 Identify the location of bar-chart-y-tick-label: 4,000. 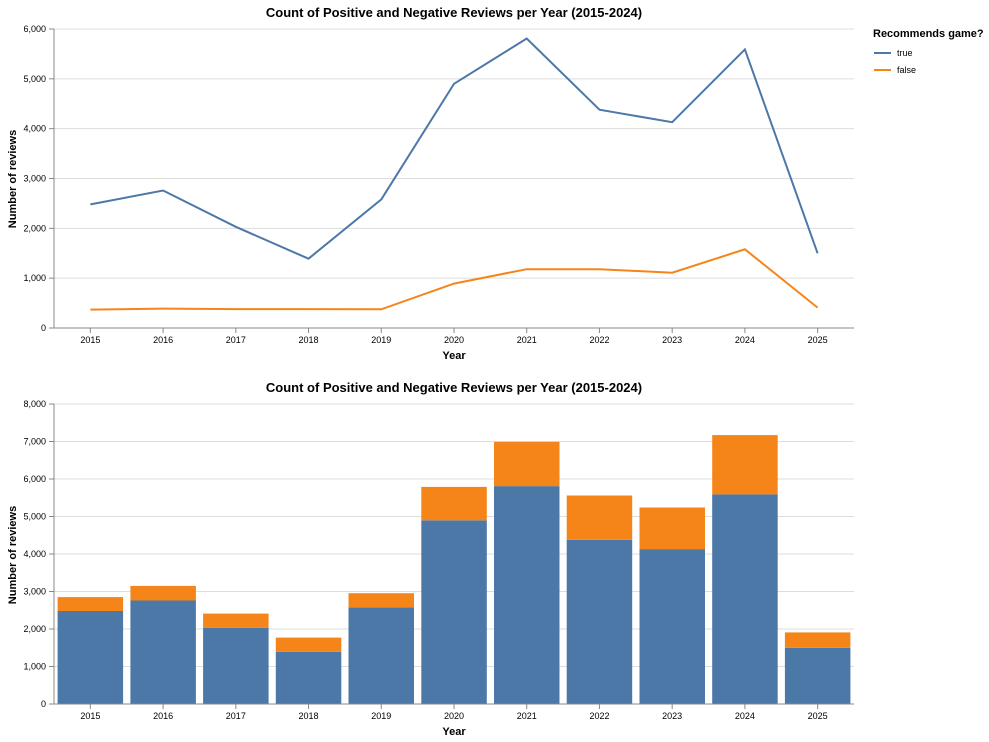
(34, 554).